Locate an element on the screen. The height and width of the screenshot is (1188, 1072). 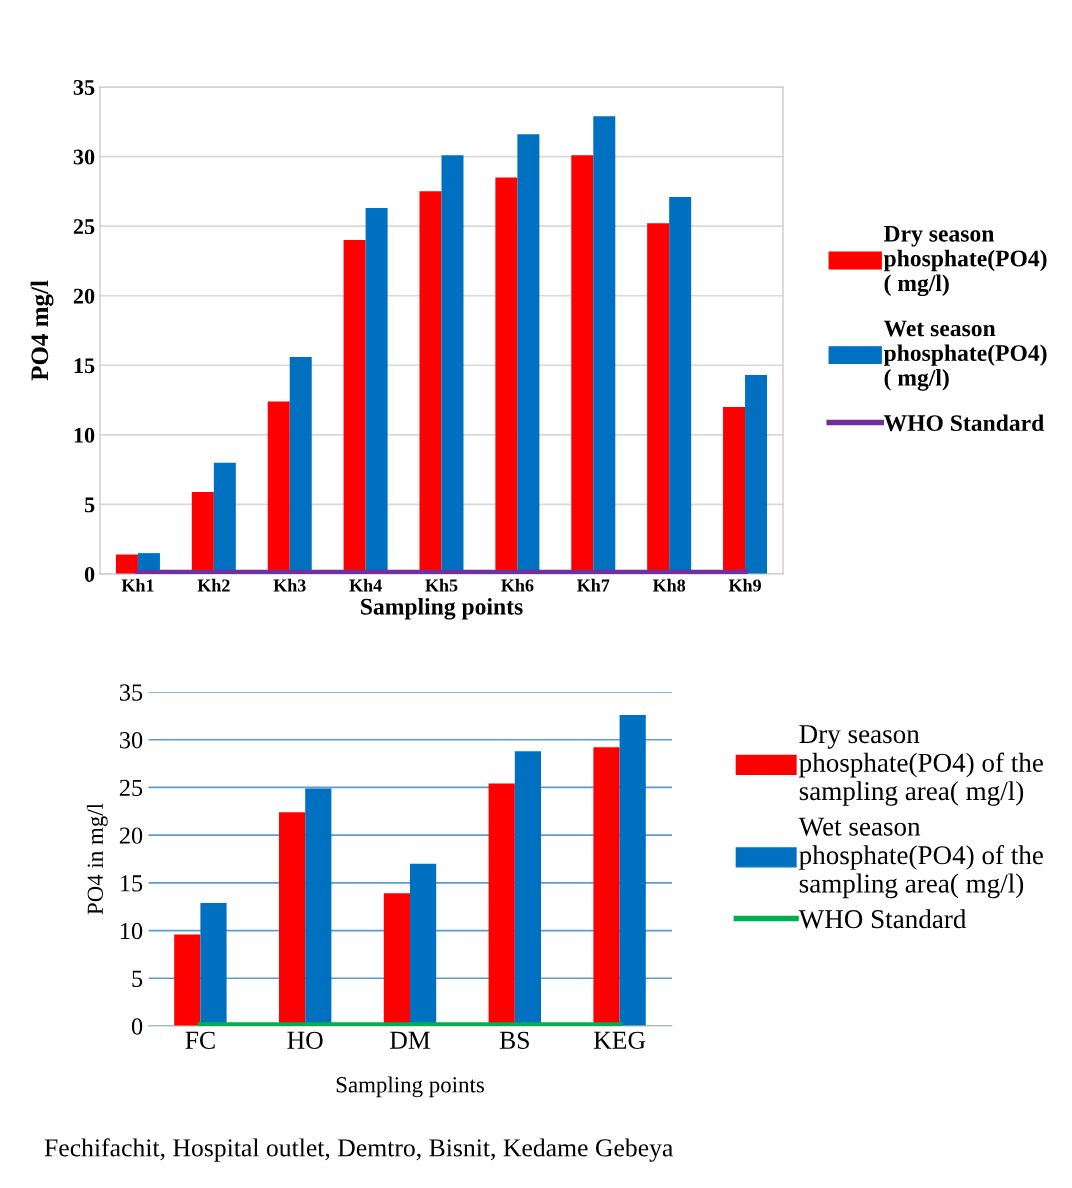
y-axis-title: PO4 mg/l is located at coordinates (42, 330).